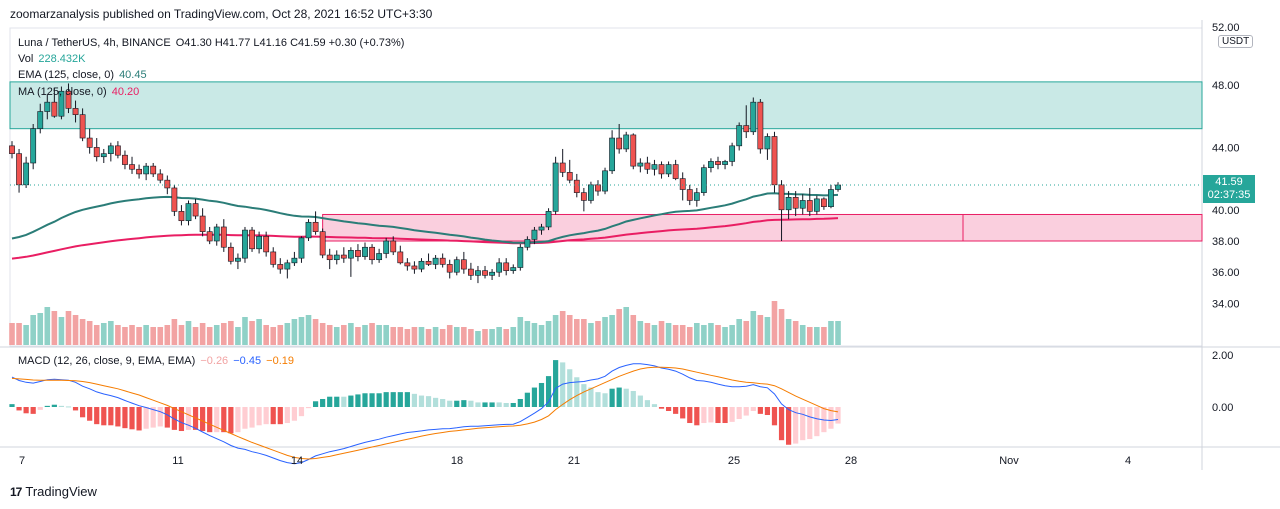 This screenshot has width=1280, height=509. Describe the element at coordinates (1222, 356) in the screenshot. I see `macd-tick-label: 2.00` at that location.